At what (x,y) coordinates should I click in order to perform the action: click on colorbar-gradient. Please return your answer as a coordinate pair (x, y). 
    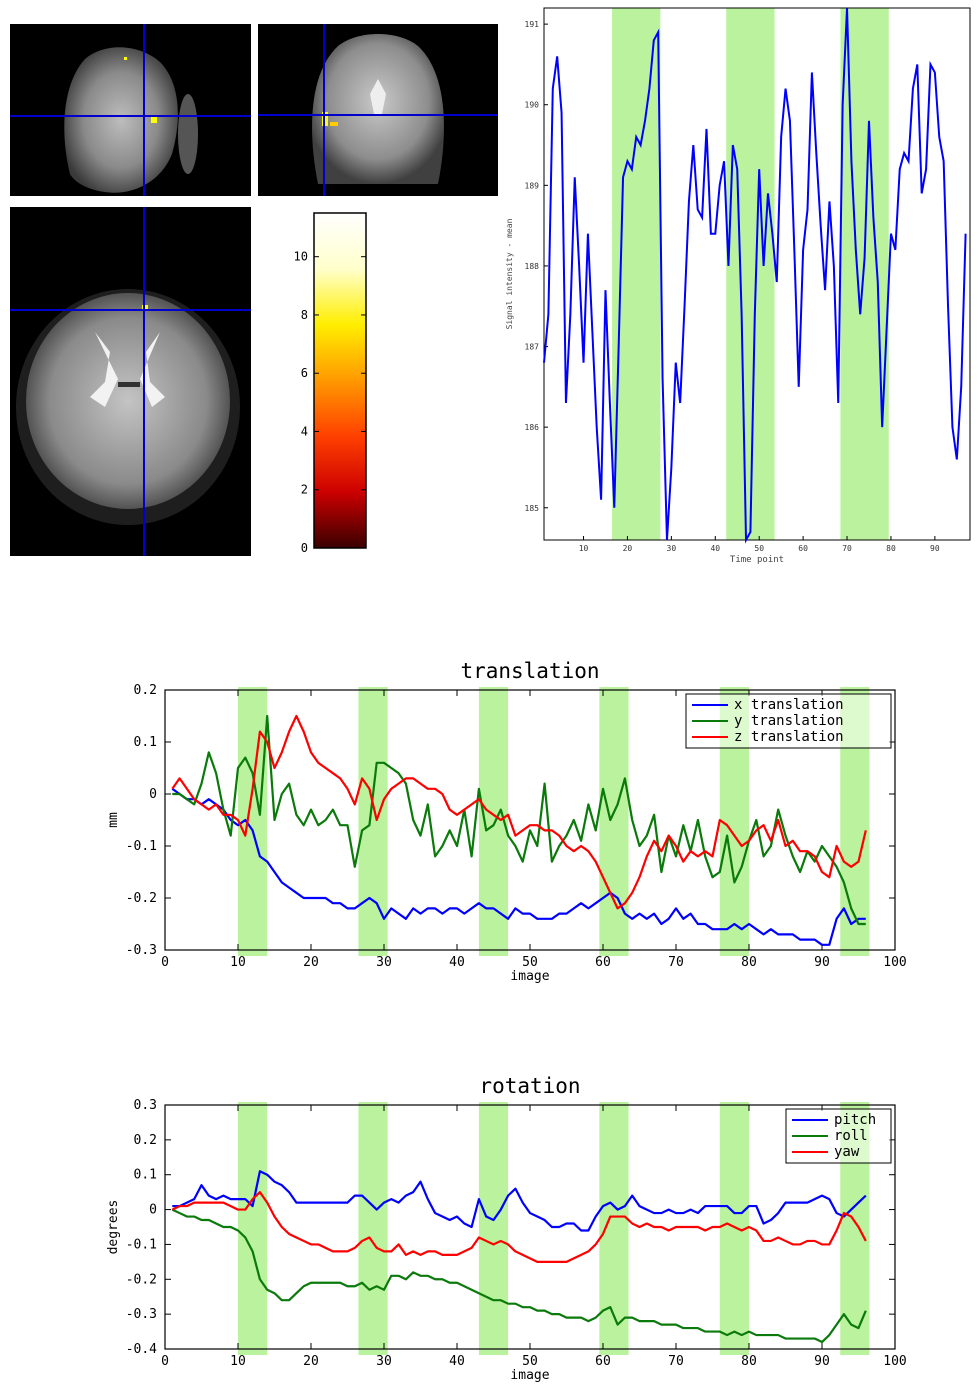
    Looking at the image, I should click on (340, 380).